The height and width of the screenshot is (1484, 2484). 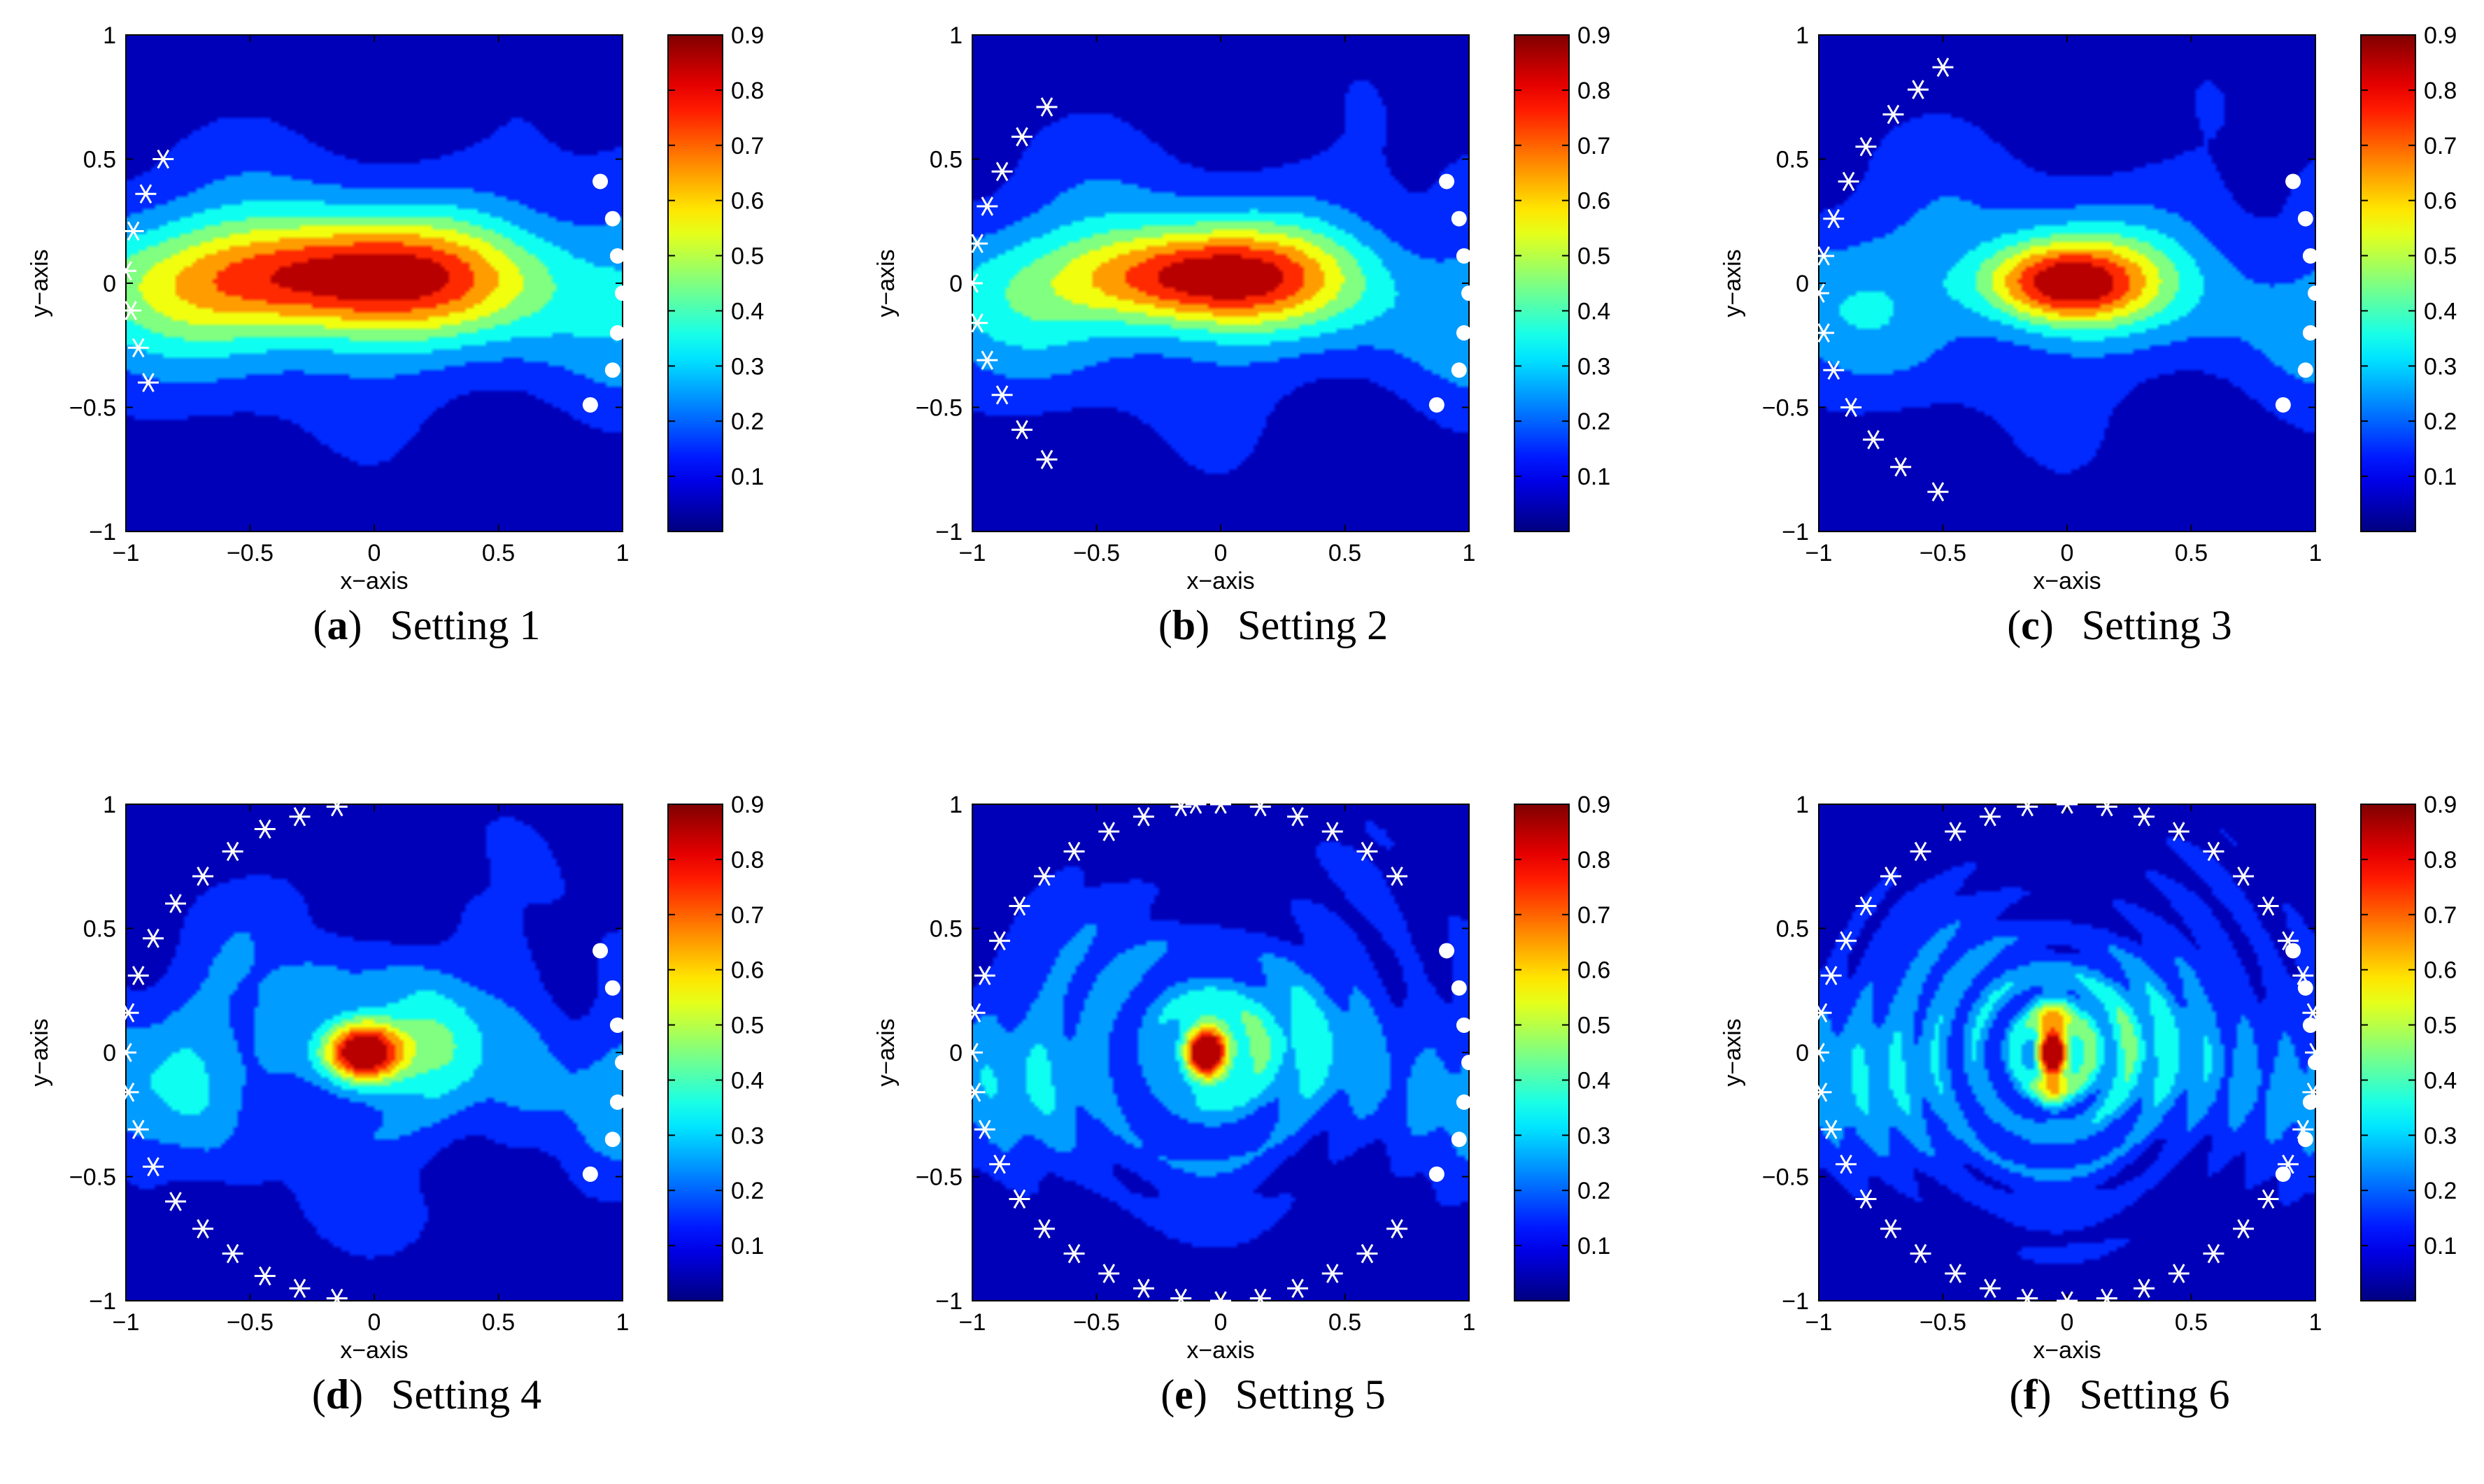 What do you see at coordinates (2440, 146) in the screenshot?
I see `colorbar-tick-label: 0.7` at bounding box center [2440, 146].